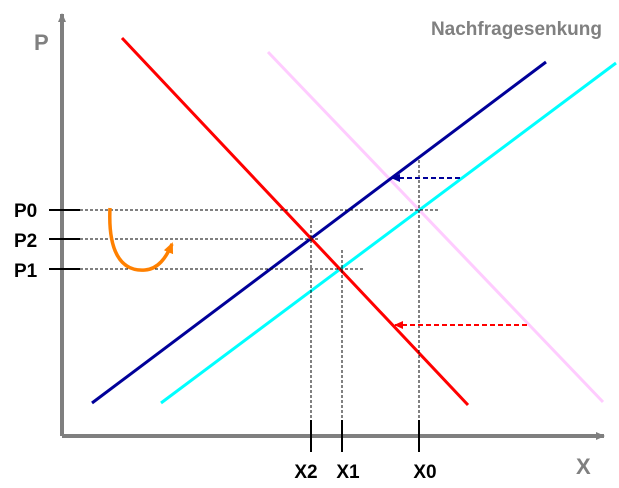 This screenshot has height=488, width=619. I want to click on price-label-p0: P0, so click(25, 211).